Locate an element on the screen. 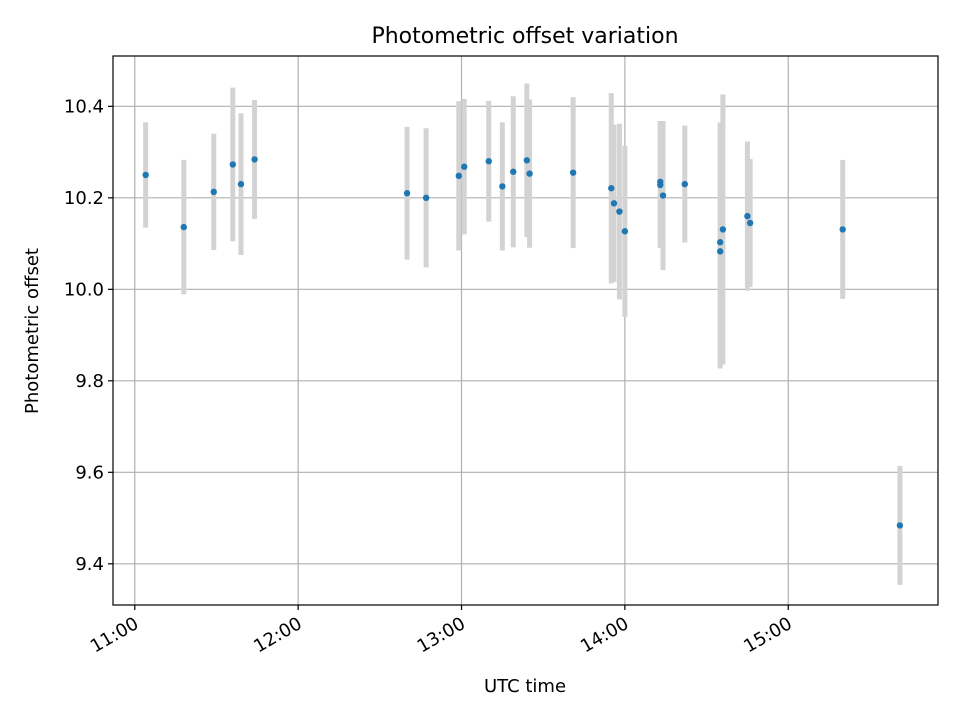 This screenshot has width=960, height=720. y-axis-ticks: 9.4 9.6 9.8 10.0 10.2 10.4 is located at coordinates (88, 335).